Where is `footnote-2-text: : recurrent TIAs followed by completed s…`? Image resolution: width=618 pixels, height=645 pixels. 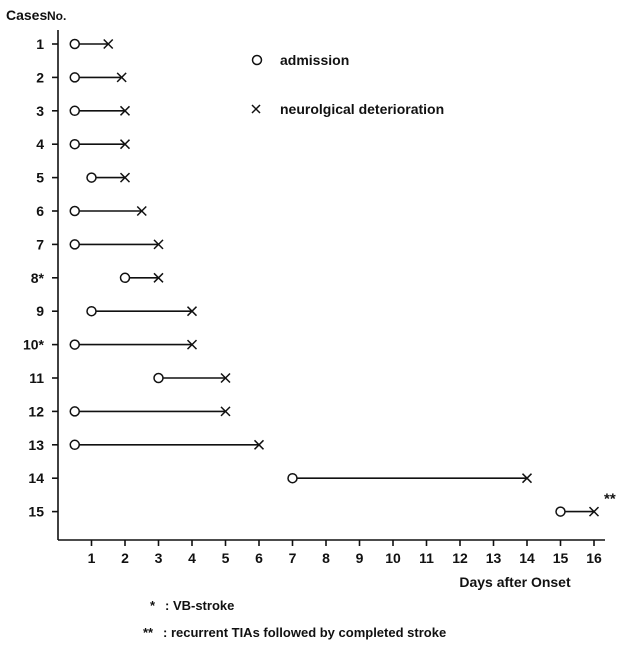
footnote-2-text: : recurrent TIAs followed by completed s… is located at coordinates (304, 632).